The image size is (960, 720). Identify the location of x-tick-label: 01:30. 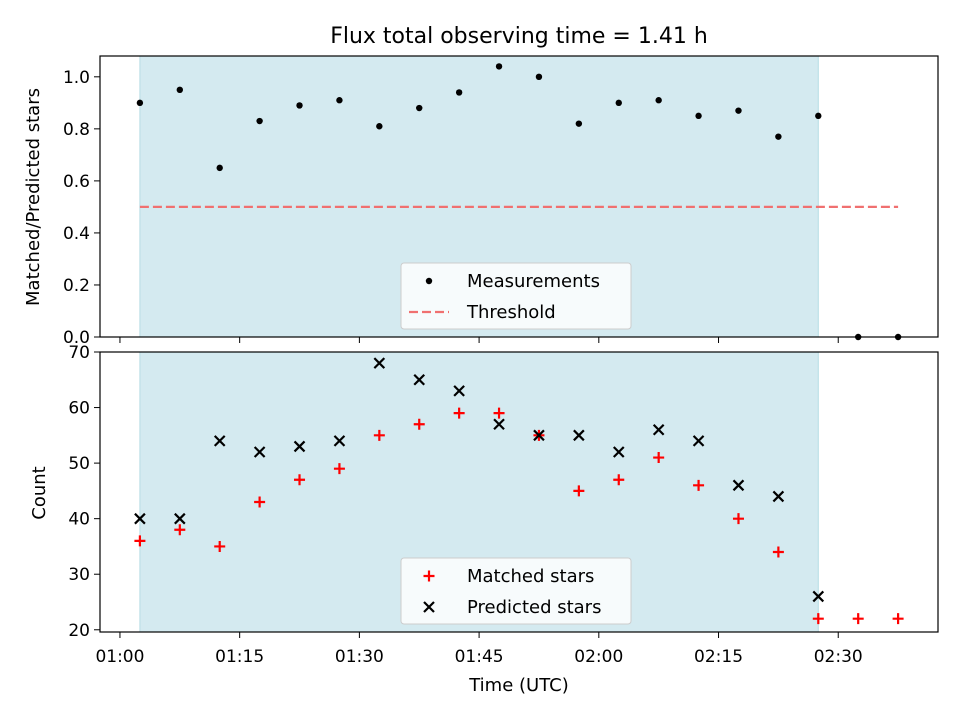
(359, 657).